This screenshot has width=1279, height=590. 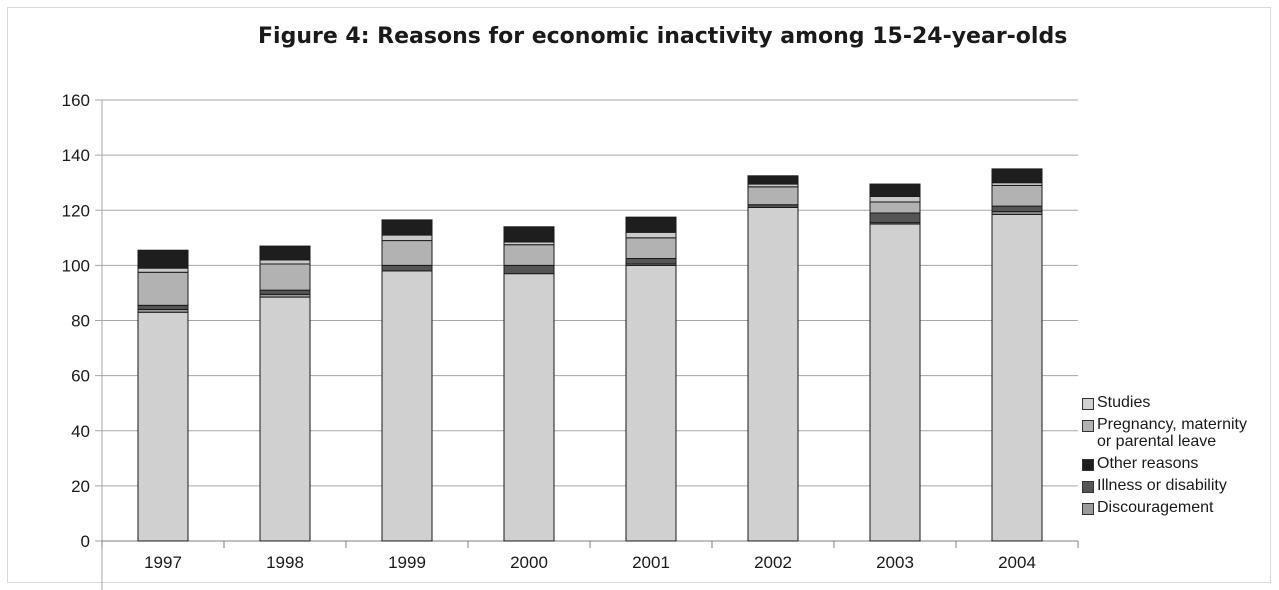 What do you see at coordinates (76, 265) in the screenshot?
I see `y-tick-label: 100` at bounding box center [76, 265].